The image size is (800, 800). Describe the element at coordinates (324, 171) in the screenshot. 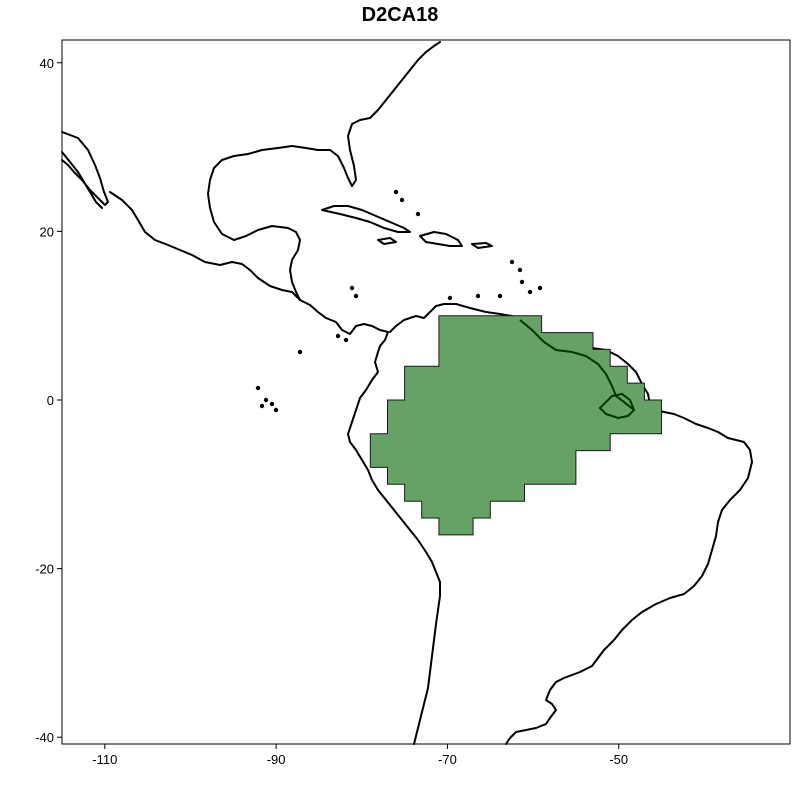

I see `gulf-coastline` at that location.